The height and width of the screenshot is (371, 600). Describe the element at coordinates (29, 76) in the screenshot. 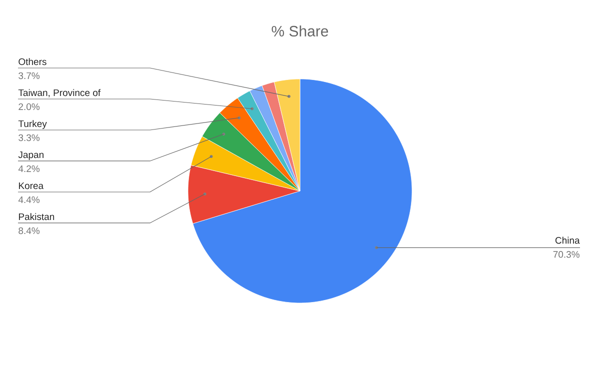

I see `data-label: 3.7%` at that location.